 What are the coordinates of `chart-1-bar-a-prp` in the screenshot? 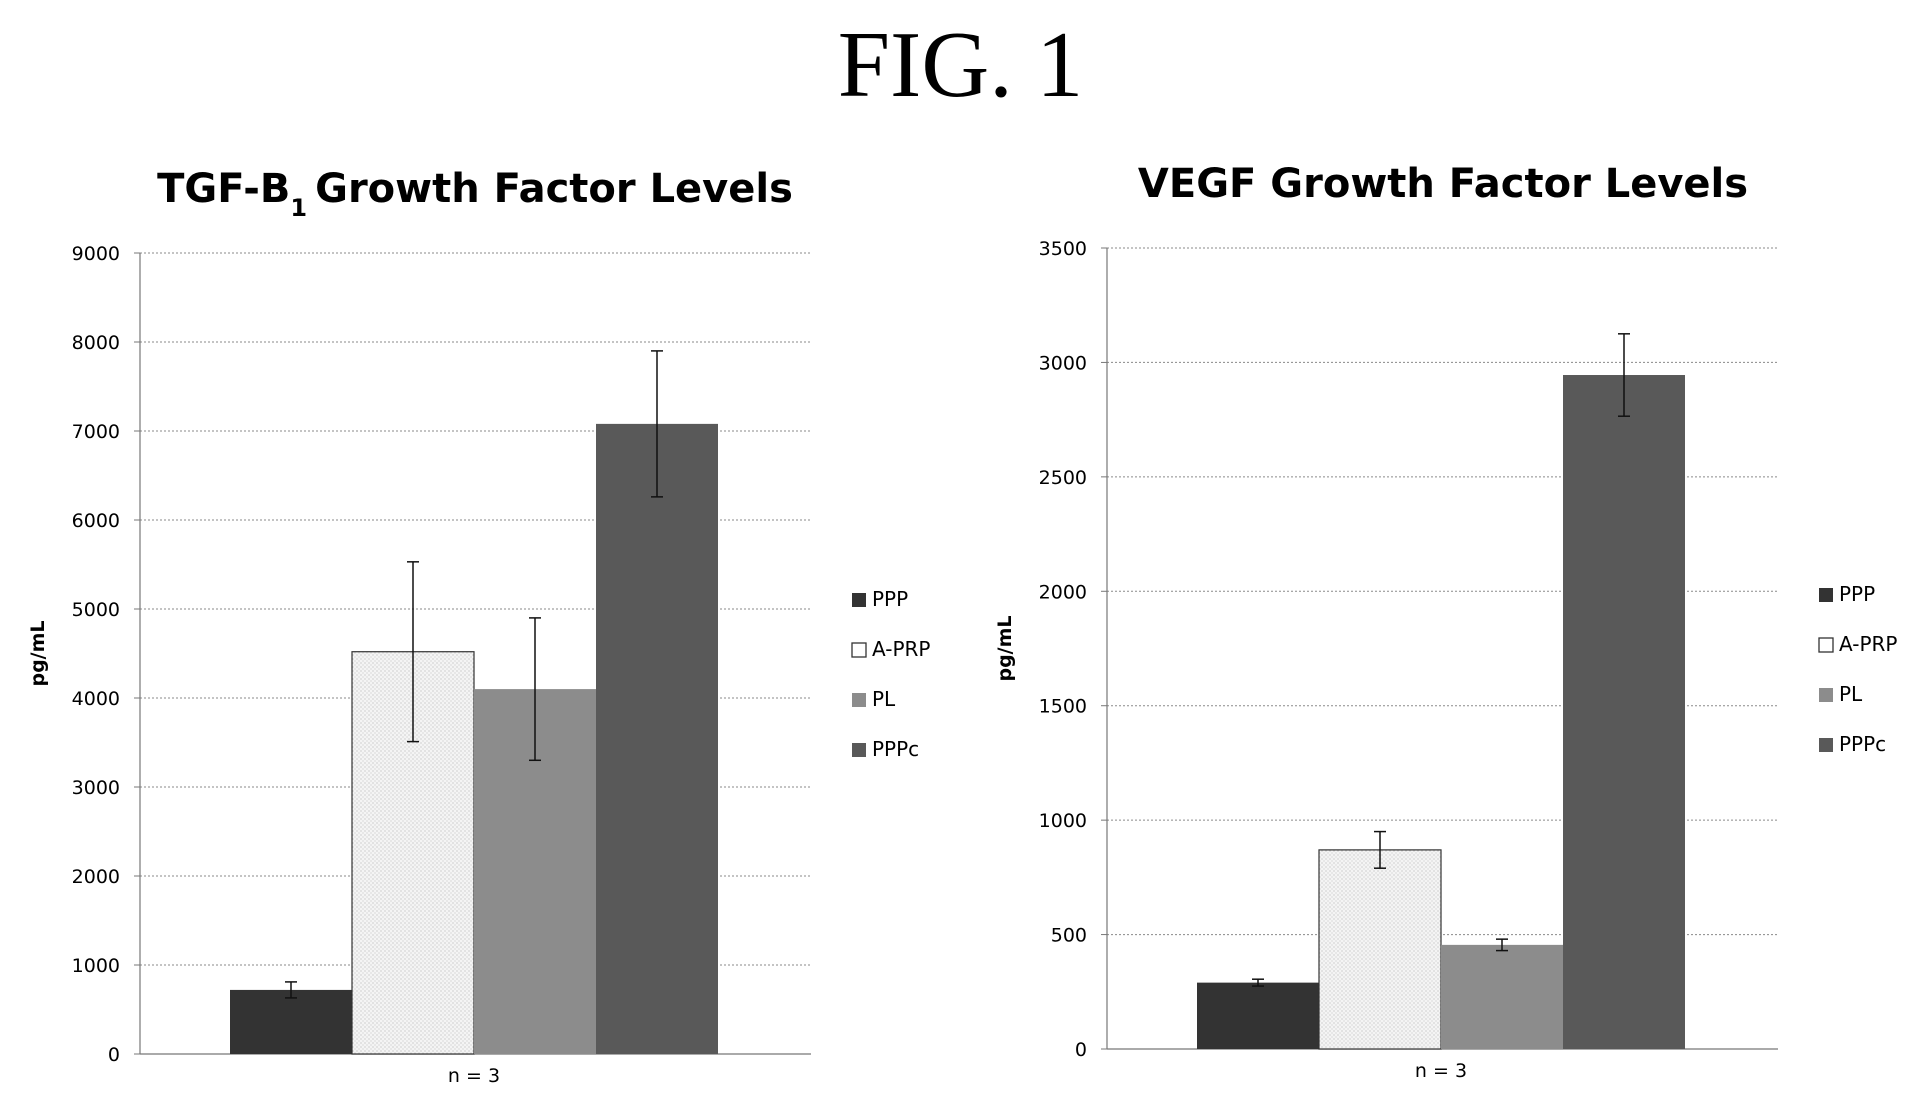 It's located at (1380, 949).